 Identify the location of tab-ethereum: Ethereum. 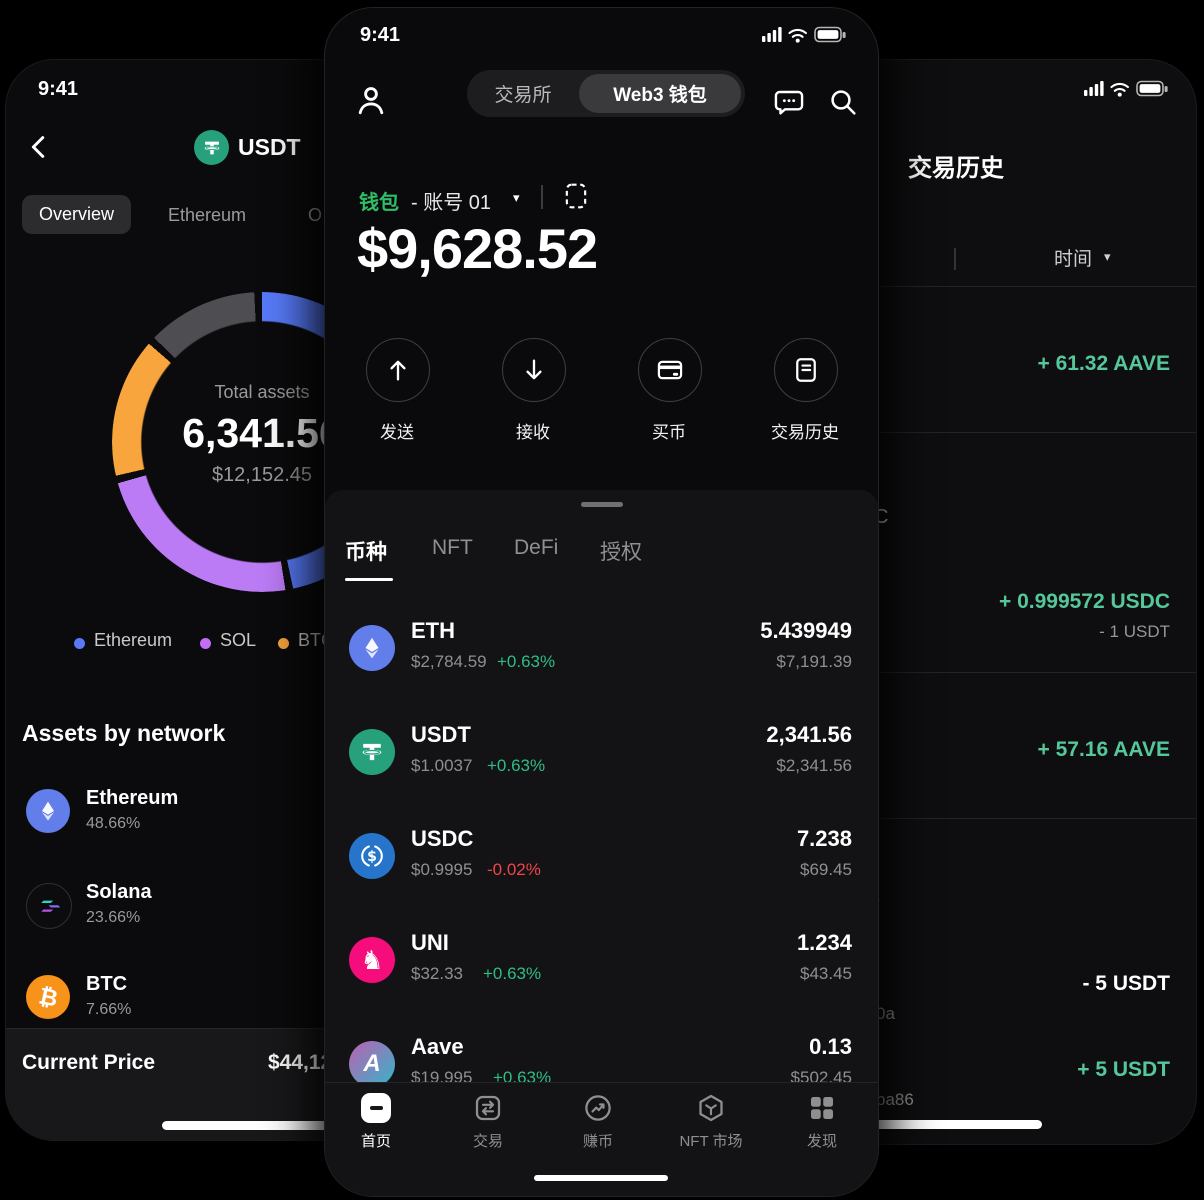
(207, 215).